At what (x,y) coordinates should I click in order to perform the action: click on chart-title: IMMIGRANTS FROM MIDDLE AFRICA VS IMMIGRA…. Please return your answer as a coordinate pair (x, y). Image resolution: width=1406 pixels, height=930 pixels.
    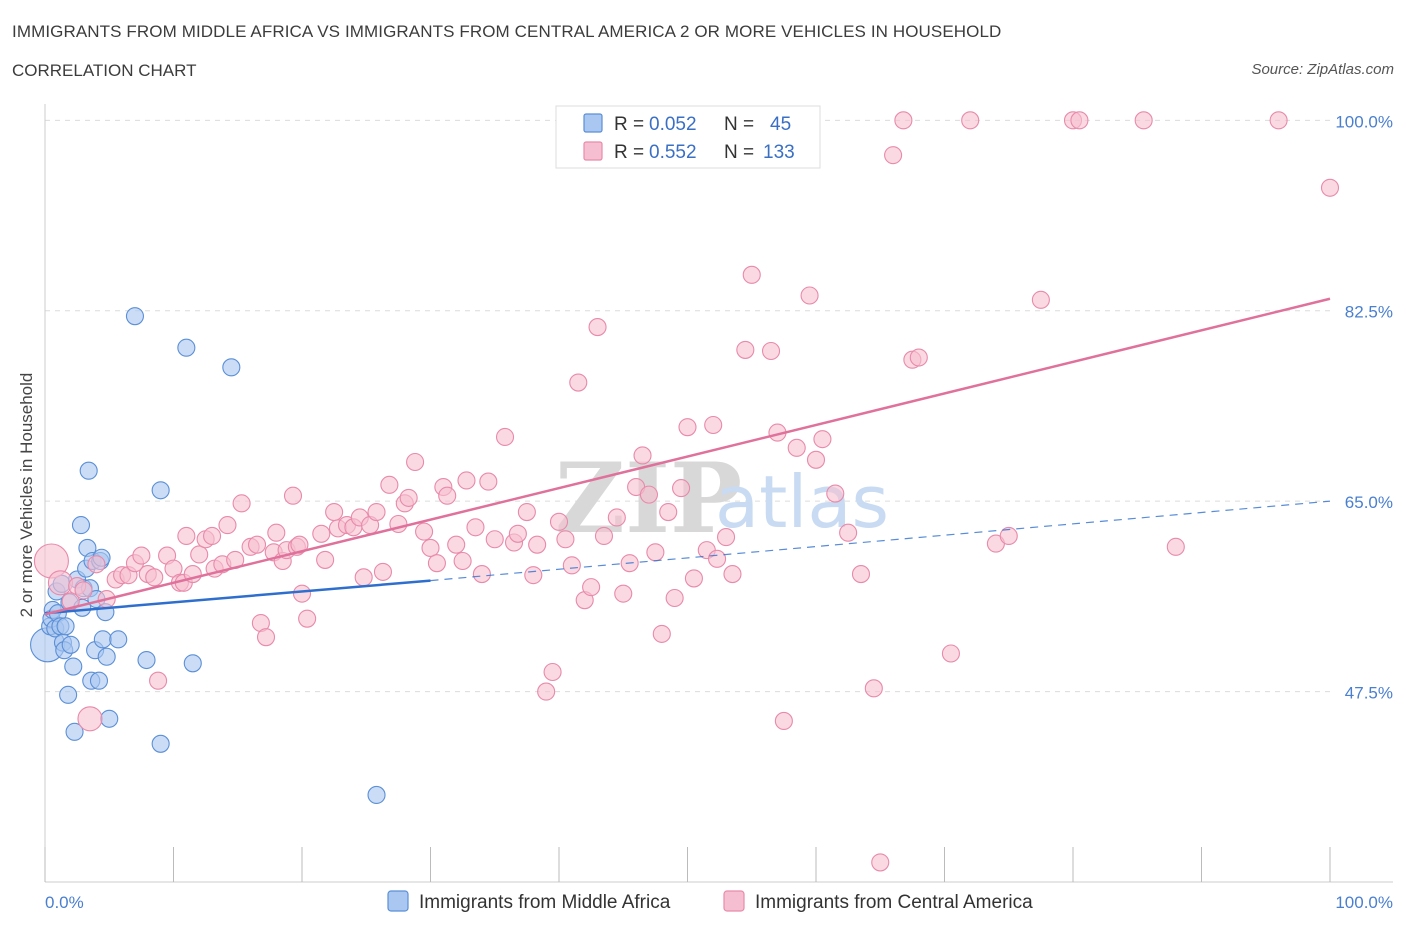
    Looking at the image, I should click on (507, 31).